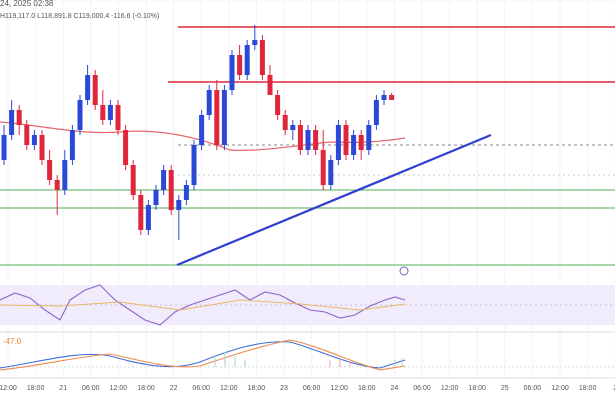 The width and height of the screenshot is (615, 410). I want to click on rsi-line, so click(203, 305).